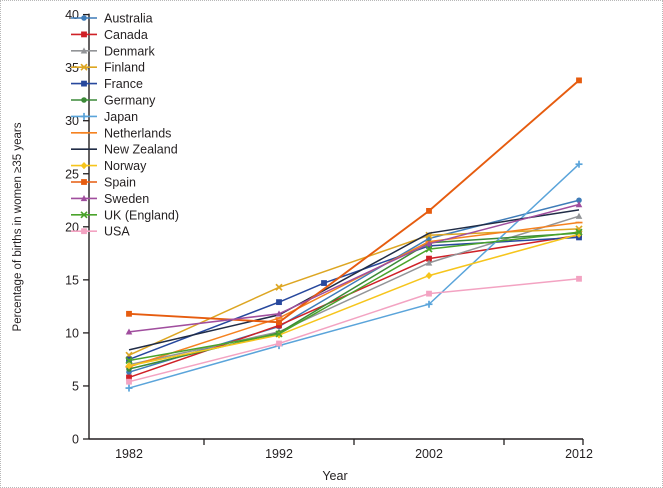  What do you see at coordinates (126, 35) in the screenshot?
I see `legend-label: Canada` at bounding box center [126, 35].